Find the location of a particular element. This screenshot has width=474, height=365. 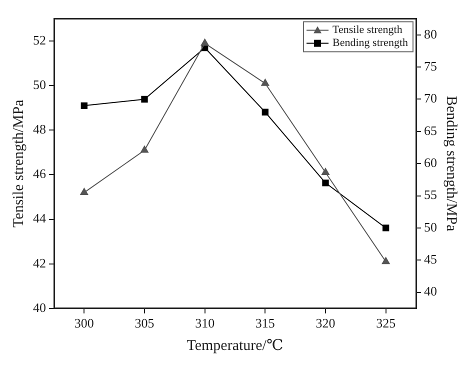

y2-tick-label: 70 is located at coordinates (430, 98).